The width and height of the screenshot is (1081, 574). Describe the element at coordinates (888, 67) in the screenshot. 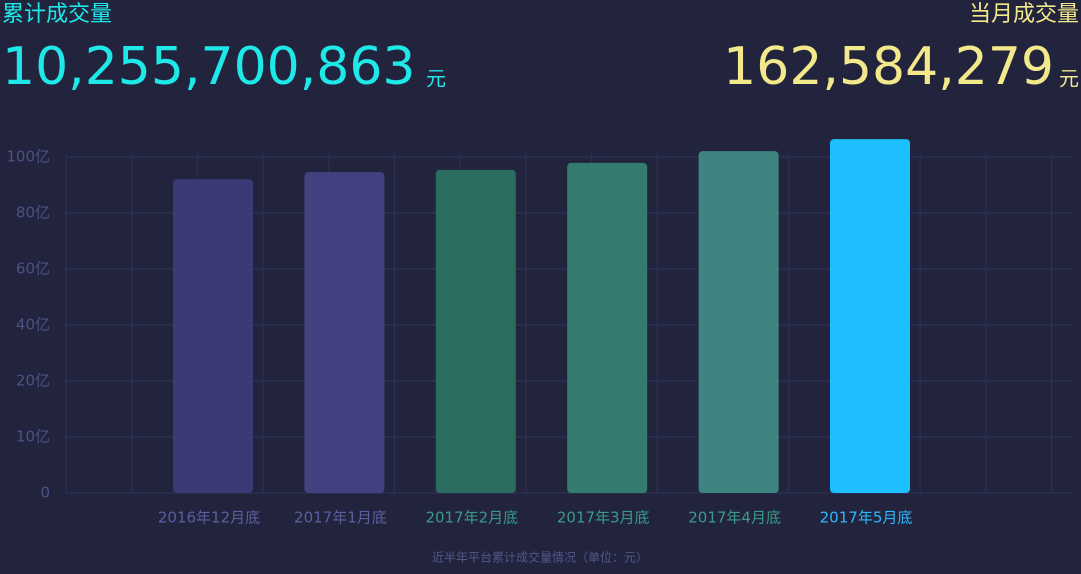

I see `month-value: 162,584,279` at that location.